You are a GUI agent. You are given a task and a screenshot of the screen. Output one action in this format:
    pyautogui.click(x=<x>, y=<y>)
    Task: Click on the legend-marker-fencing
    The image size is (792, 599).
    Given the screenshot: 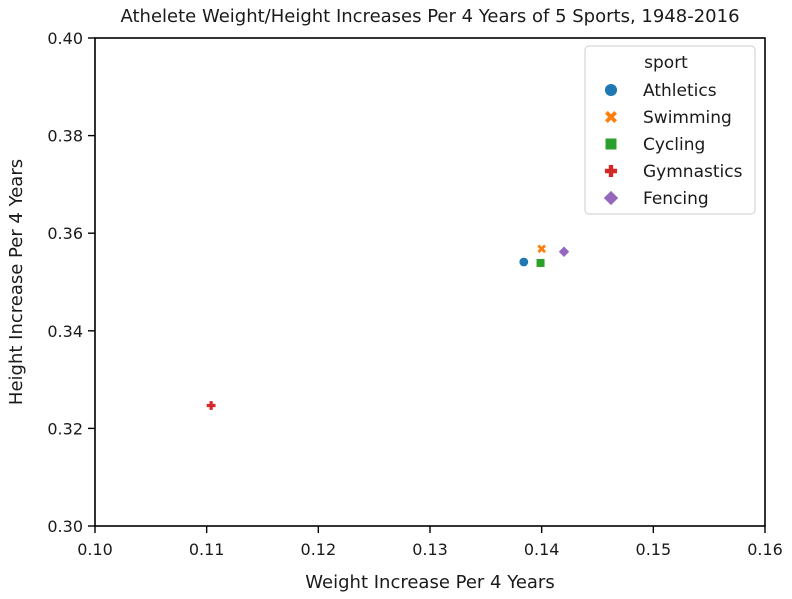 What is the action you would take?
    pyautogui.click(x=611, y=198)
    